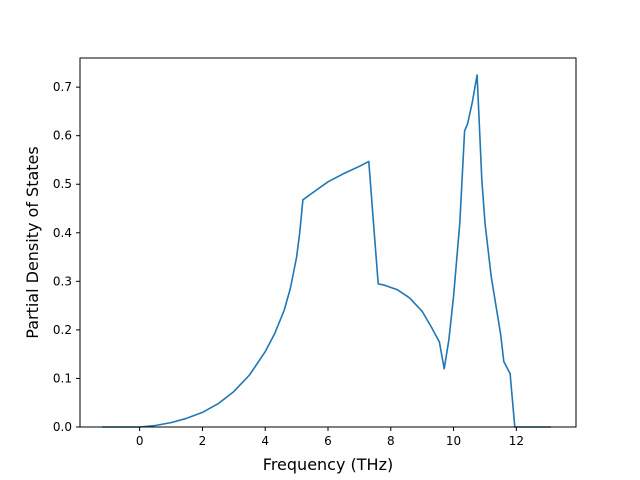  What do you see at coordinates (62, 378) in the screenshot?
I see `y-tick-label: 0.1` at bounding box center [62, 378].